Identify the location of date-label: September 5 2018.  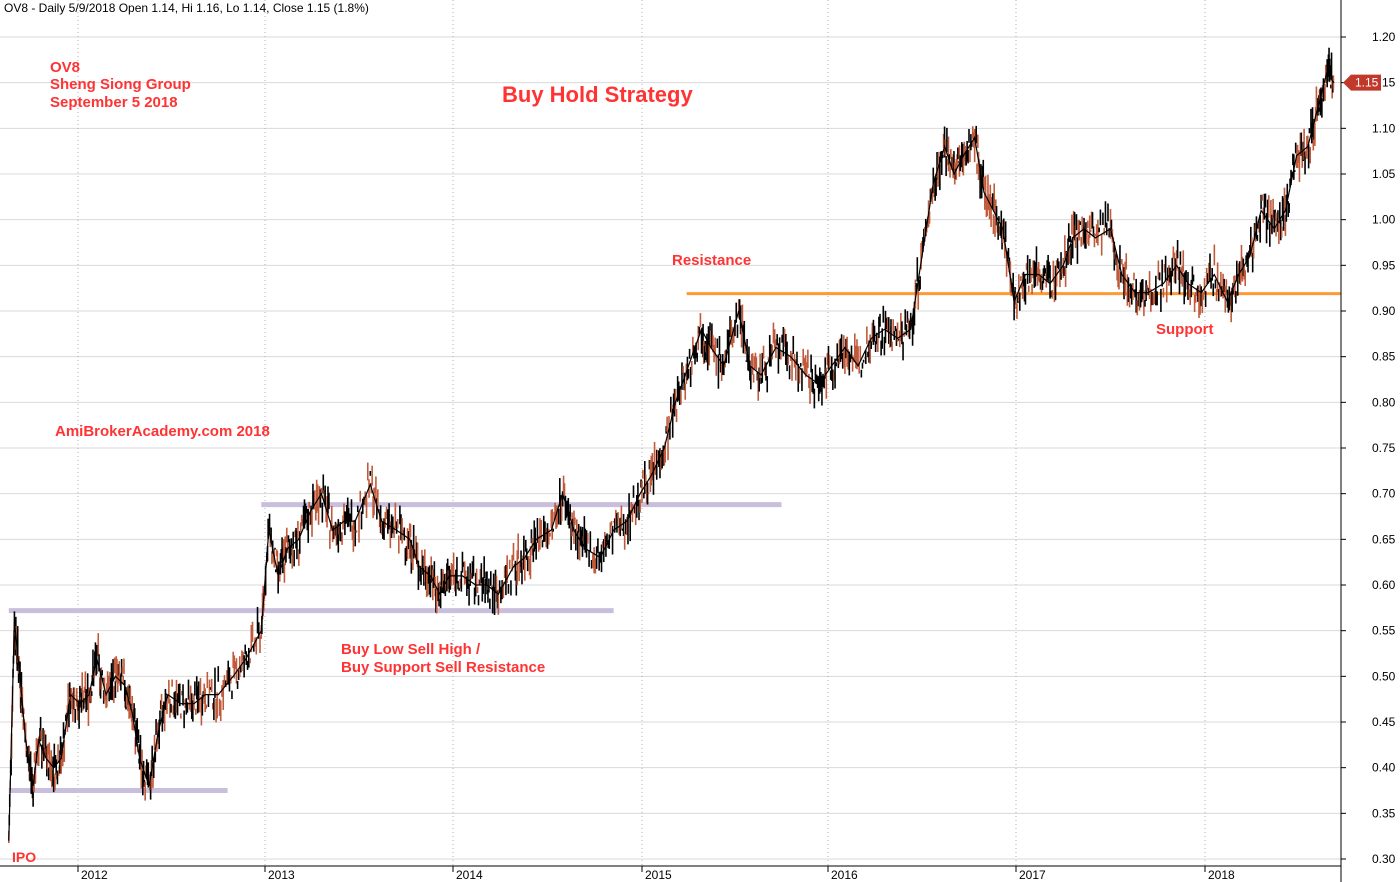
(114, 102).